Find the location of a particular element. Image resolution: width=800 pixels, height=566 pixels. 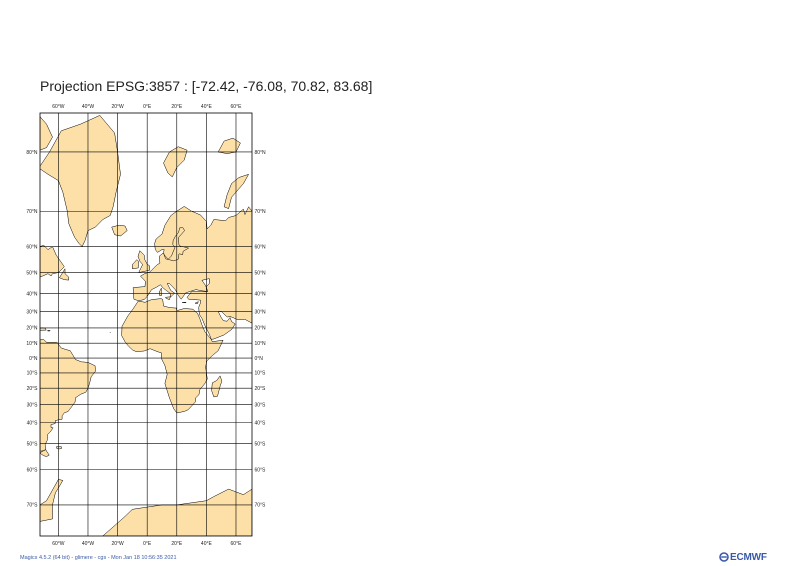

parallel-label-left: 50°N is located at coordinates (32, 273).